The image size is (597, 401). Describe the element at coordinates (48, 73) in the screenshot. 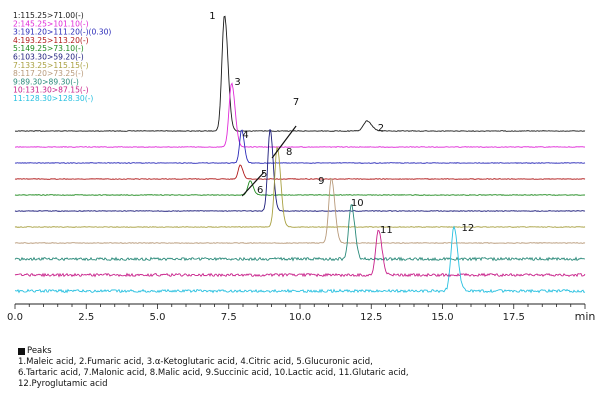

I see `legend-entry-8: 8:117.20>73.25(-)` at that location.